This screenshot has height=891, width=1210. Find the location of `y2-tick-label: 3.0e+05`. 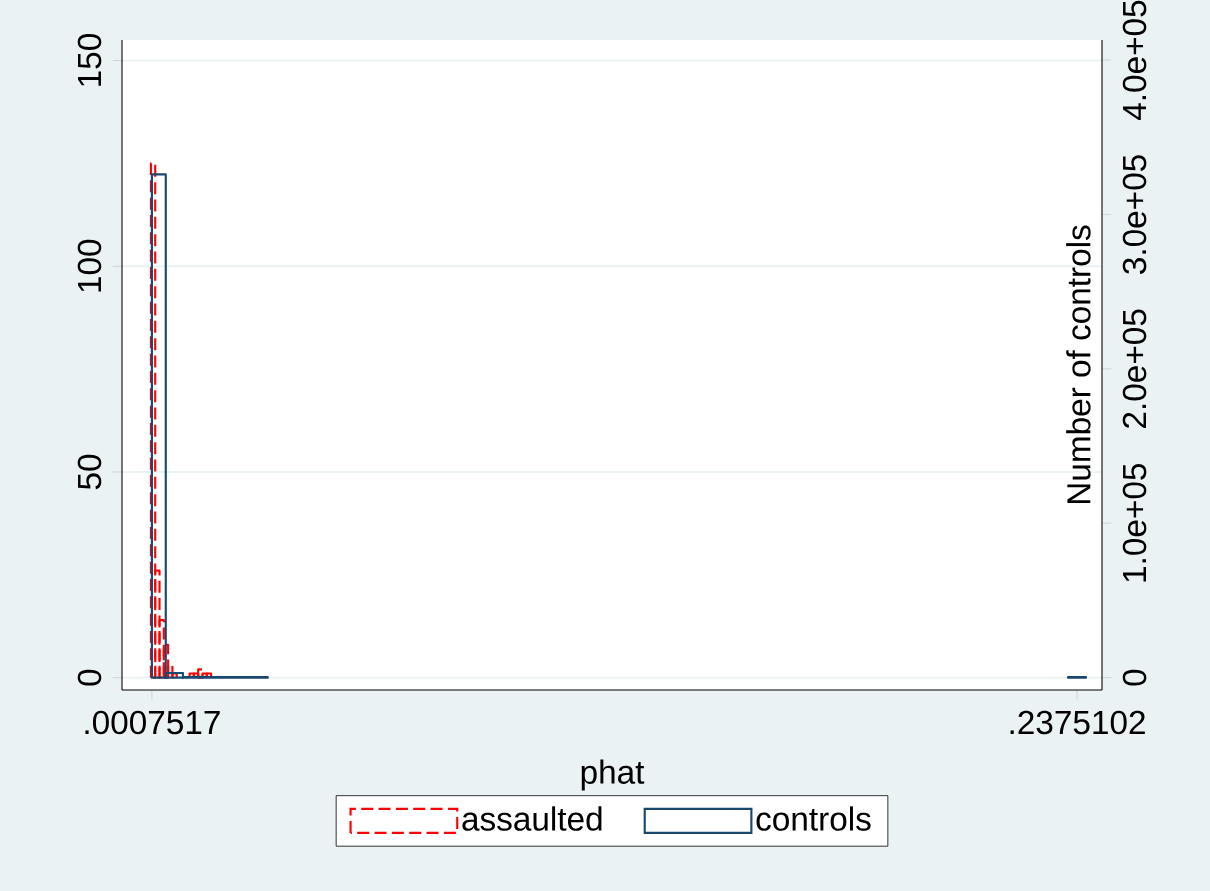

y2-tick-label: 3.0e+05 is located at coordinates (1134, 214).